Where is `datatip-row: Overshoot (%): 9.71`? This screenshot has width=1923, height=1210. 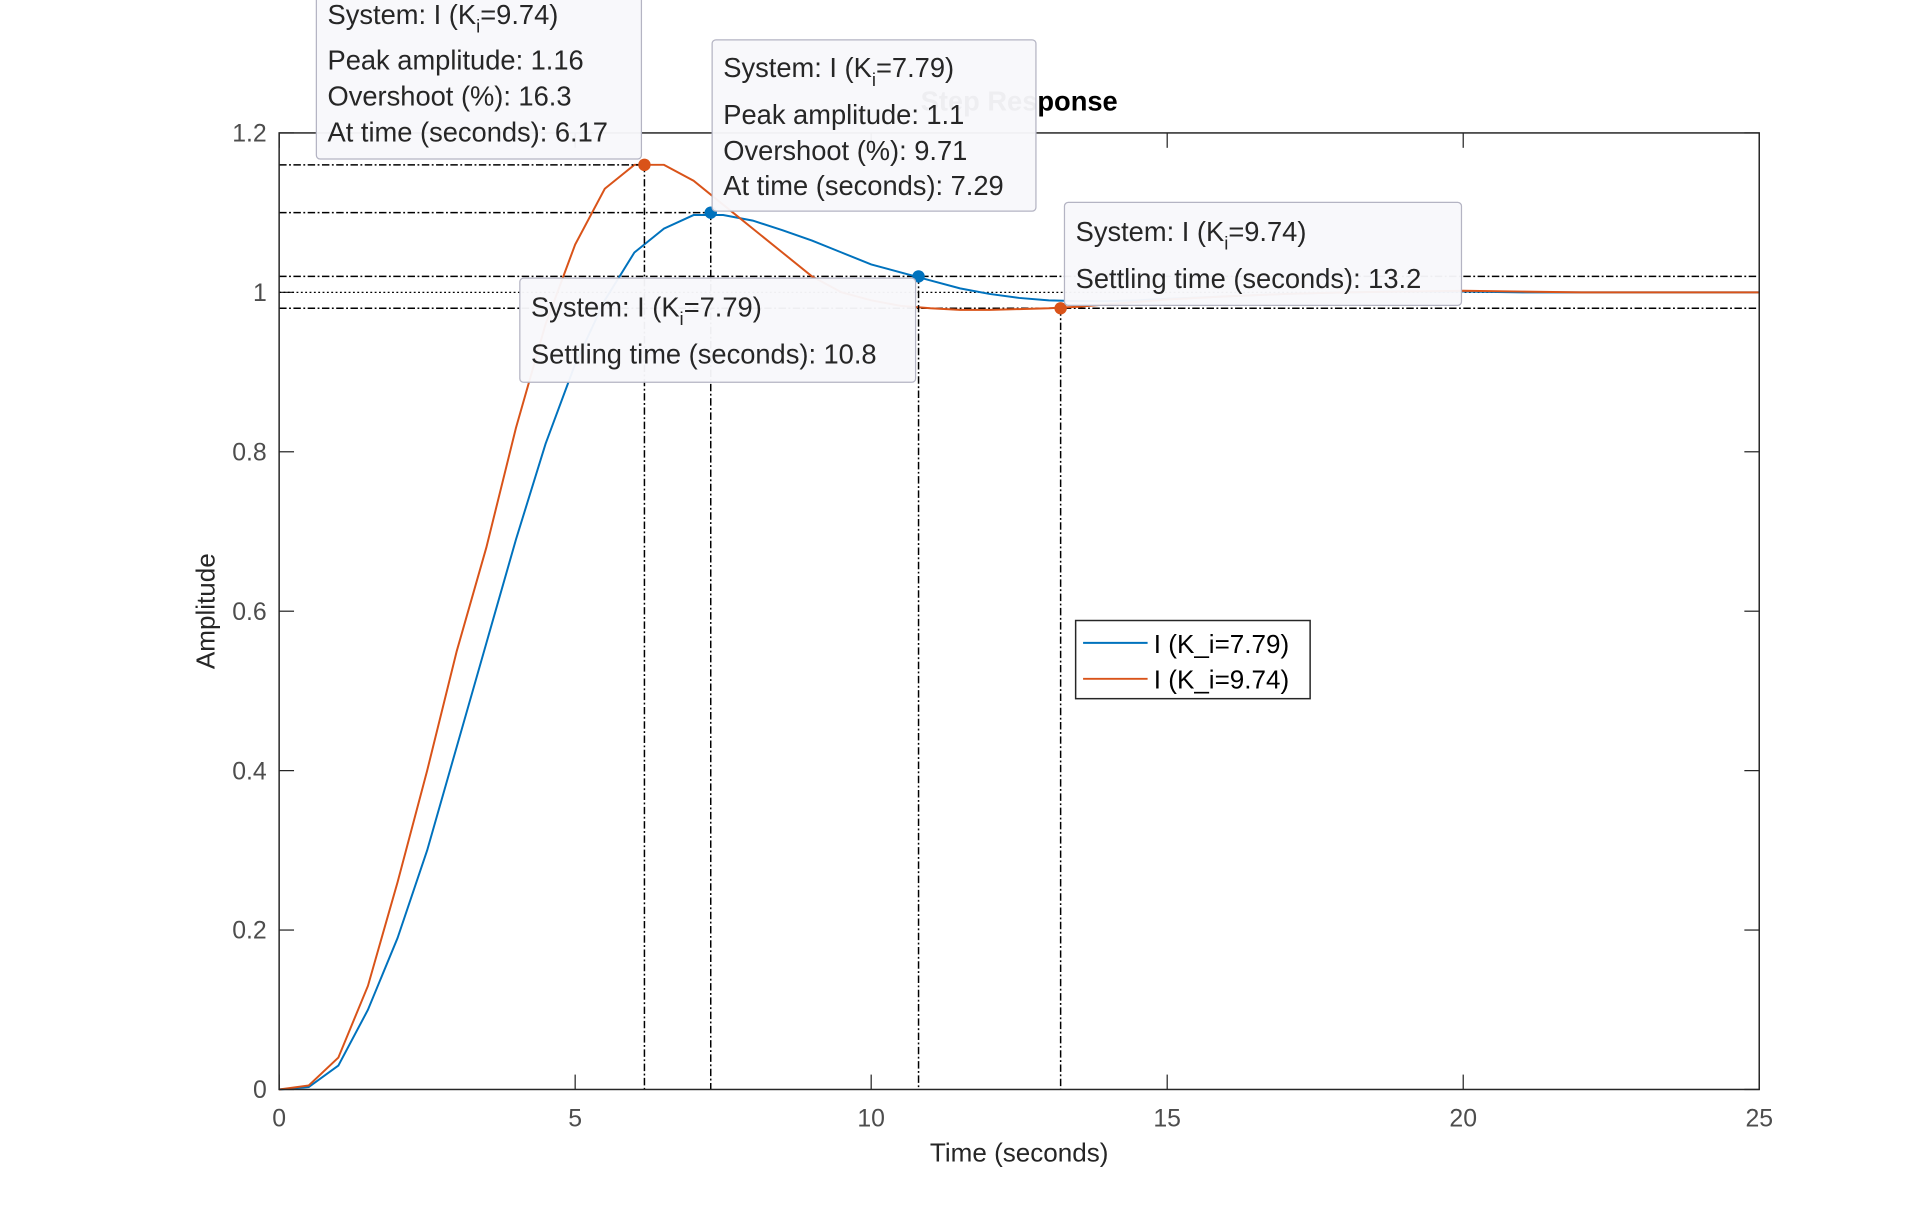 datatip-row: Overshoot (%): 9.71 is located at coordinates (845, 150).